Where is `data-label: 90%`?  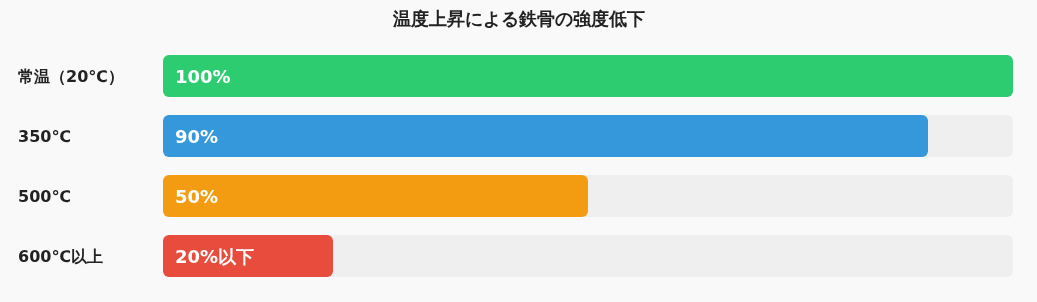 data-label: 90% is located at coordinates (197, 136).